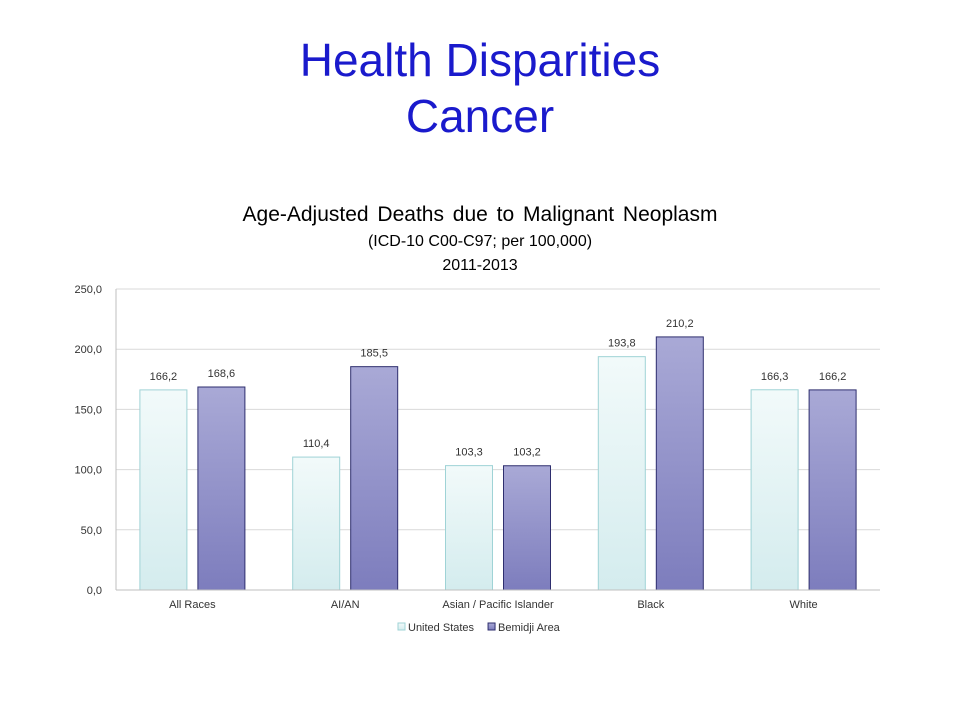 This screenshot has height=720, width=960. I want to click on y-tick-label: 200,0, so click(88, 350).